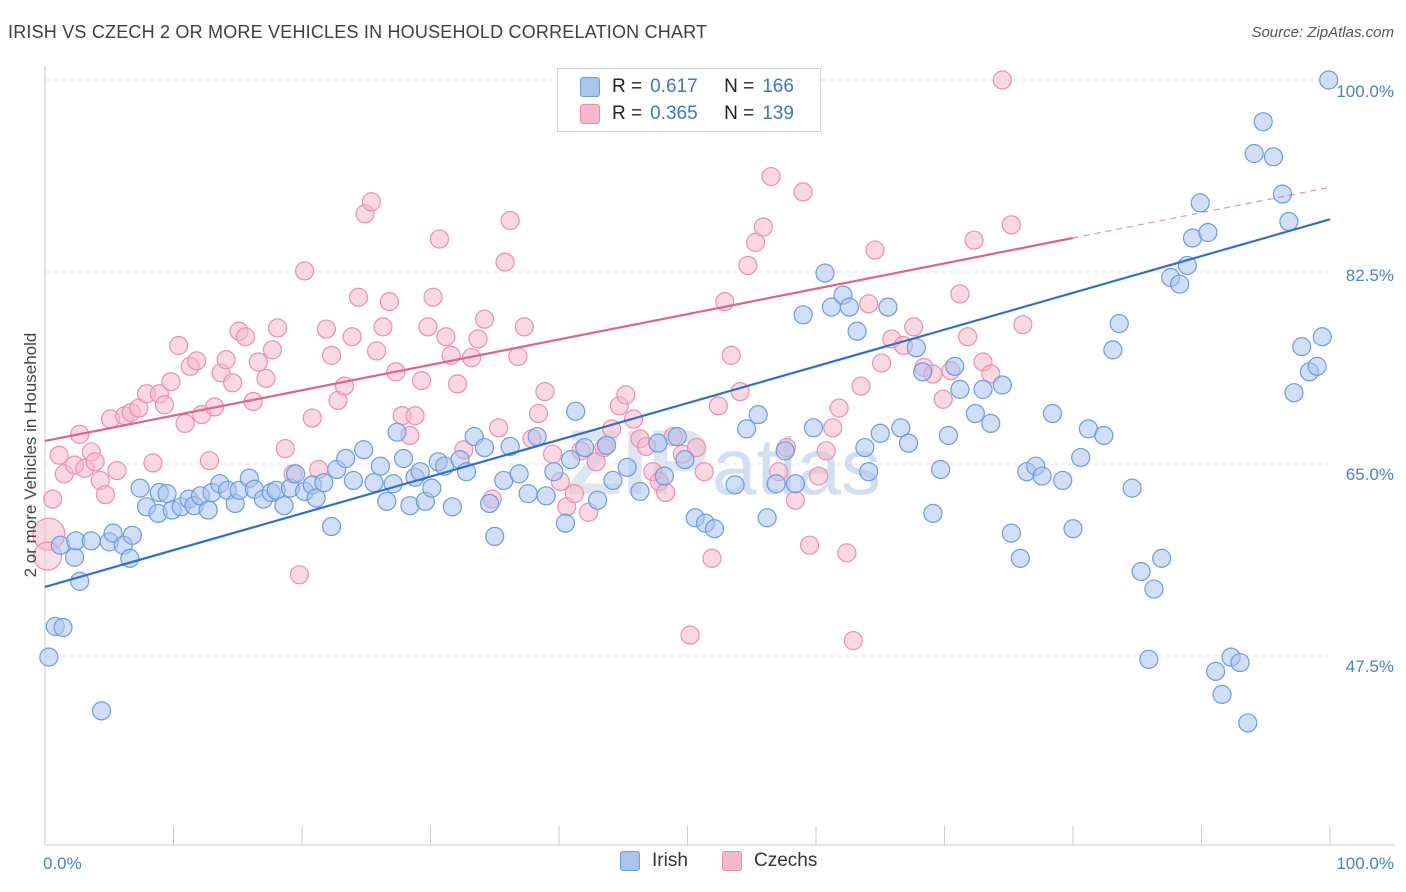 This screenshot has width=1406, height=892. What do you see at coordinates (687, 114) in the screenshot?
I see `legend-row-czechs: R = 0.365 N = 139` at bounding box center [687, 114].